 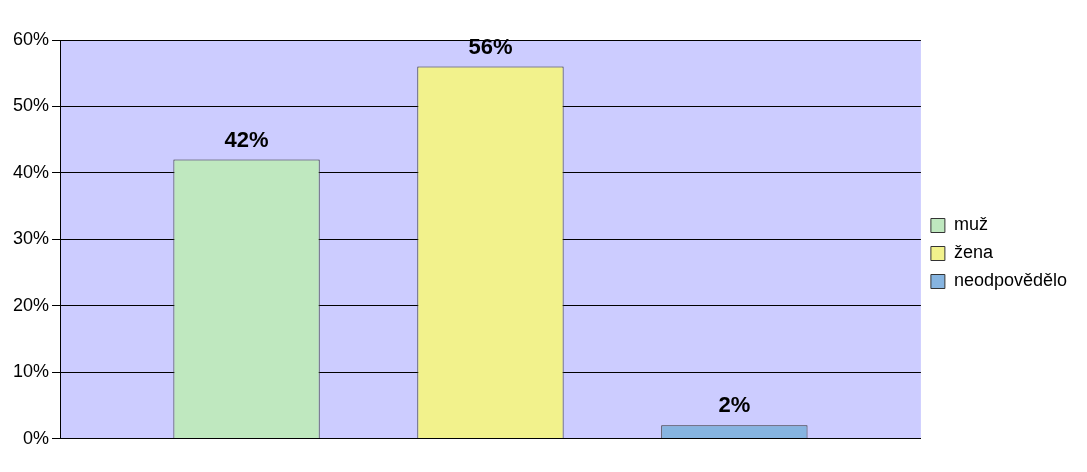 What do you see at coordinates (31, 371) in the screenshot?
I see `y-tick-label: 10%` at bounding box center [31, 371].